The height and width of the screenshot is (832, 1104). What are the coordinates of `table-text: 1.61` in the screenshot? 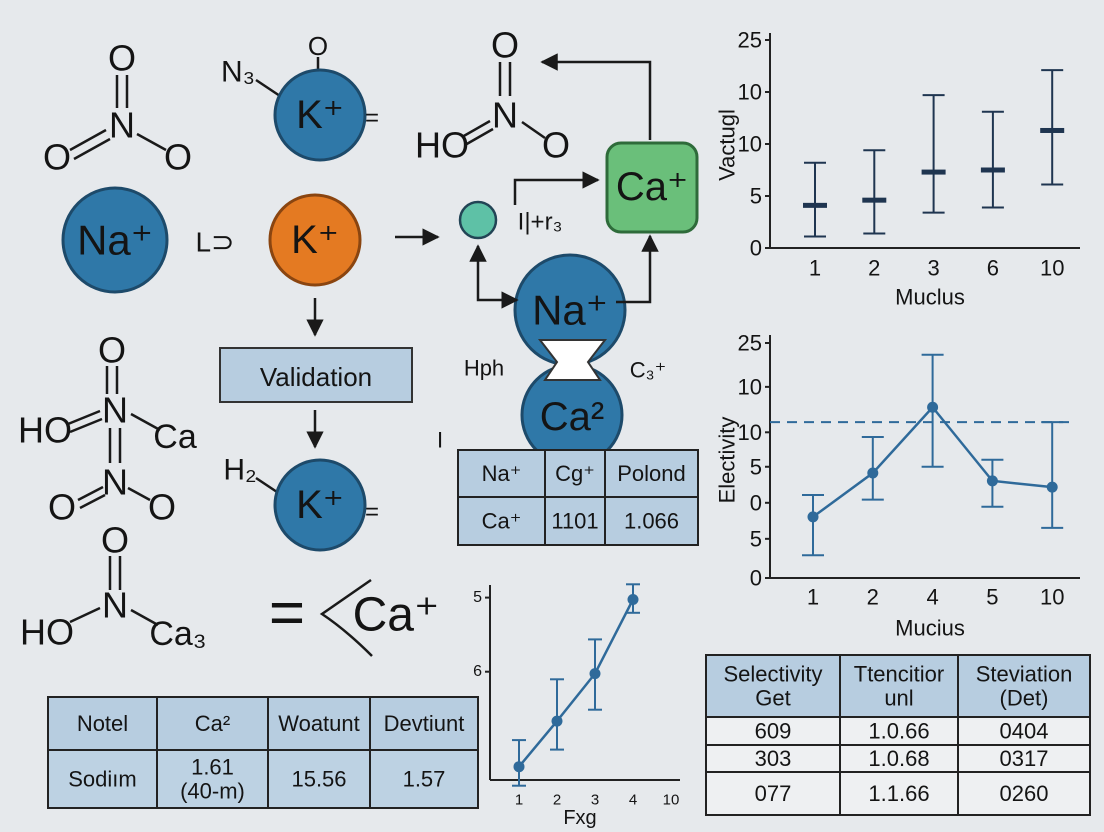 It's located at (212, 766).